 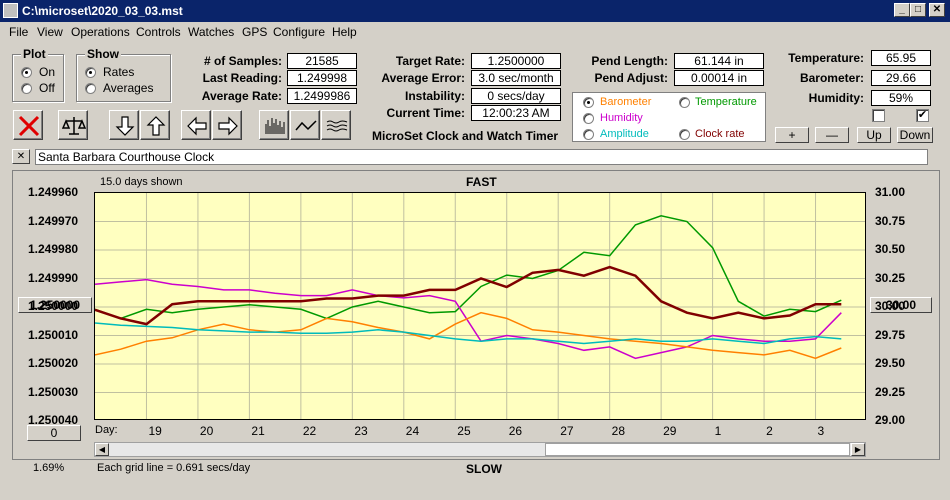 I want to click on maximize-button: □, so click(x=918, y=10).